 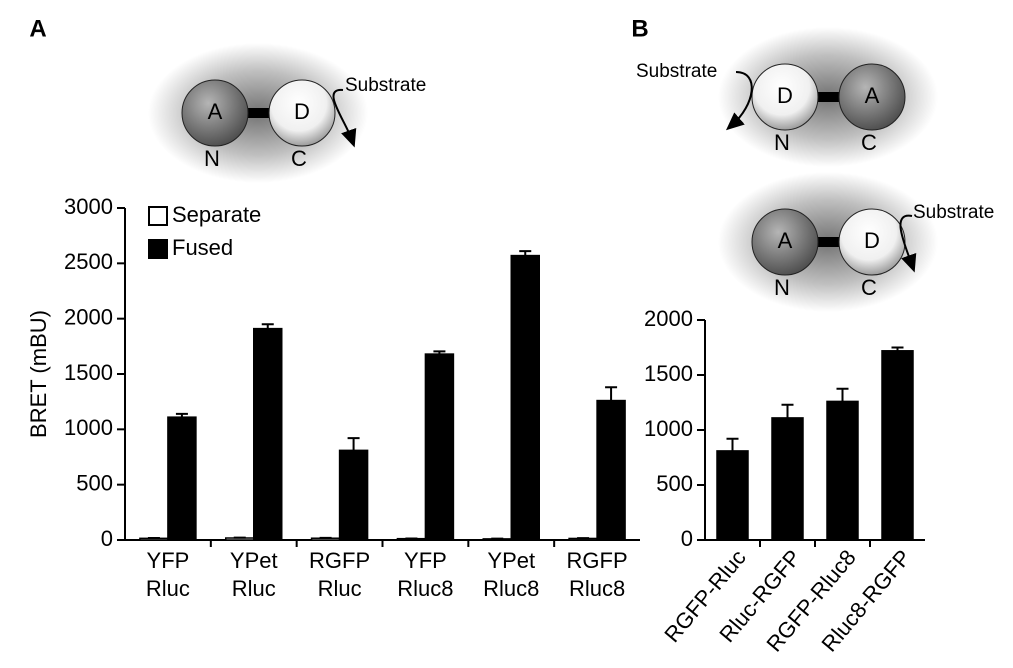 What do you see at coordinates (37, 28) in the screenshot?
I see `panel-label: A` at bounding box center [37, 28].